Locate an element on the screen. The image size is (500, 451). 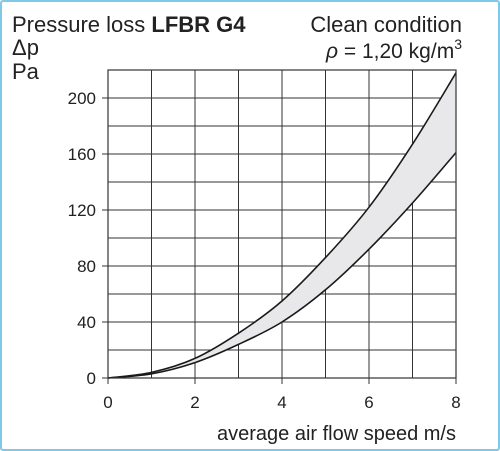
y-axis-unit: Pa is located at coordinates (26, 71).